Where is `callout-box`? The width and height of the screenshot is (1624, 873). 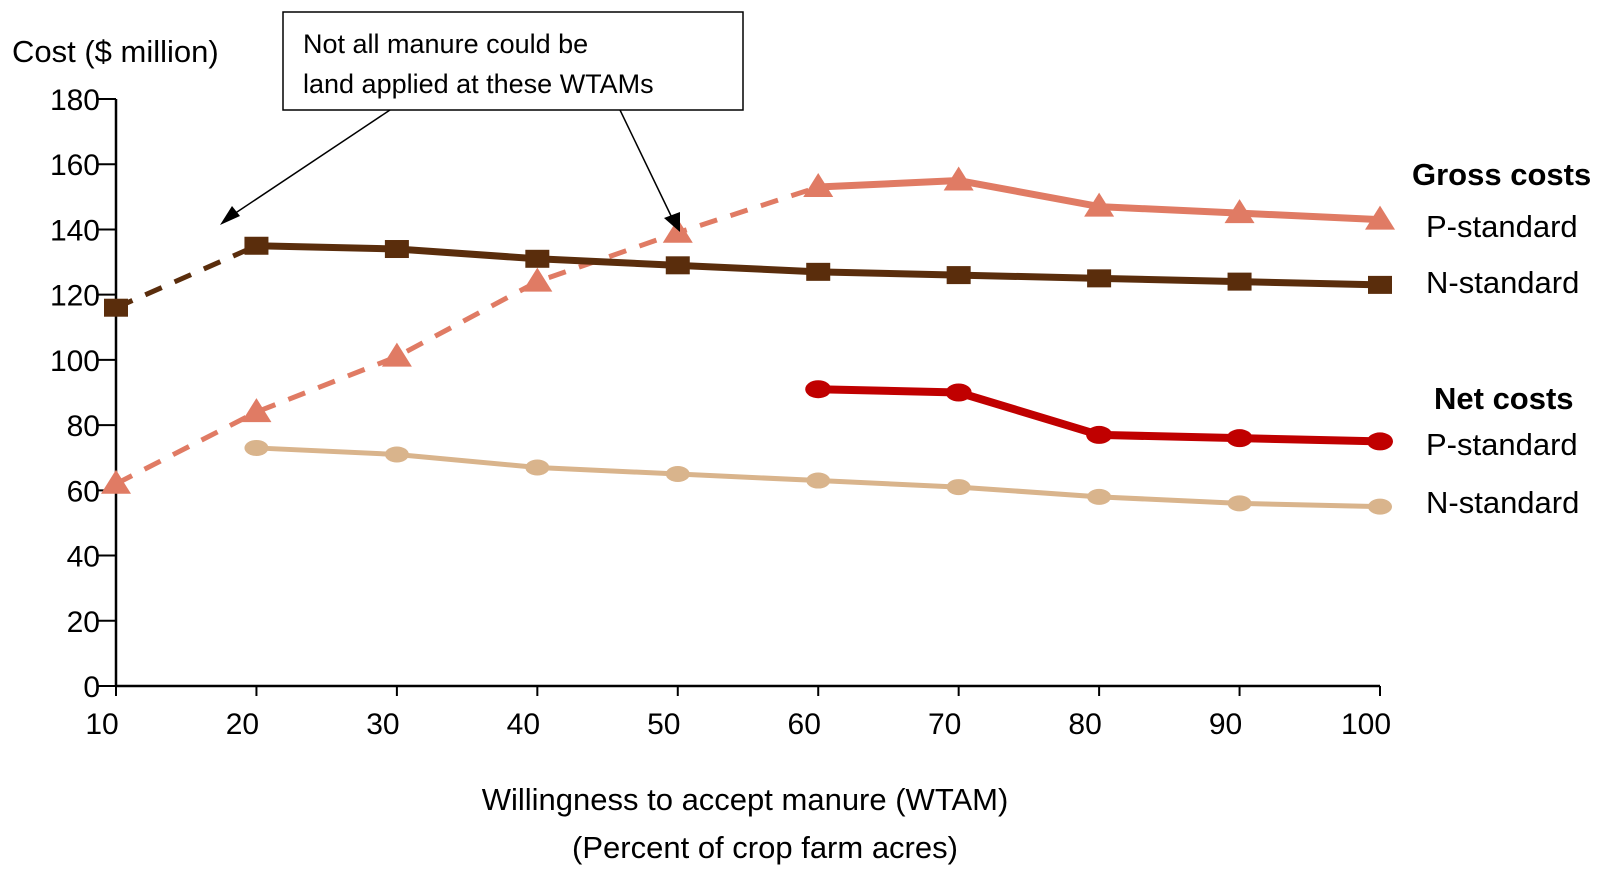 callout-box is located at coordinates (513, 61).